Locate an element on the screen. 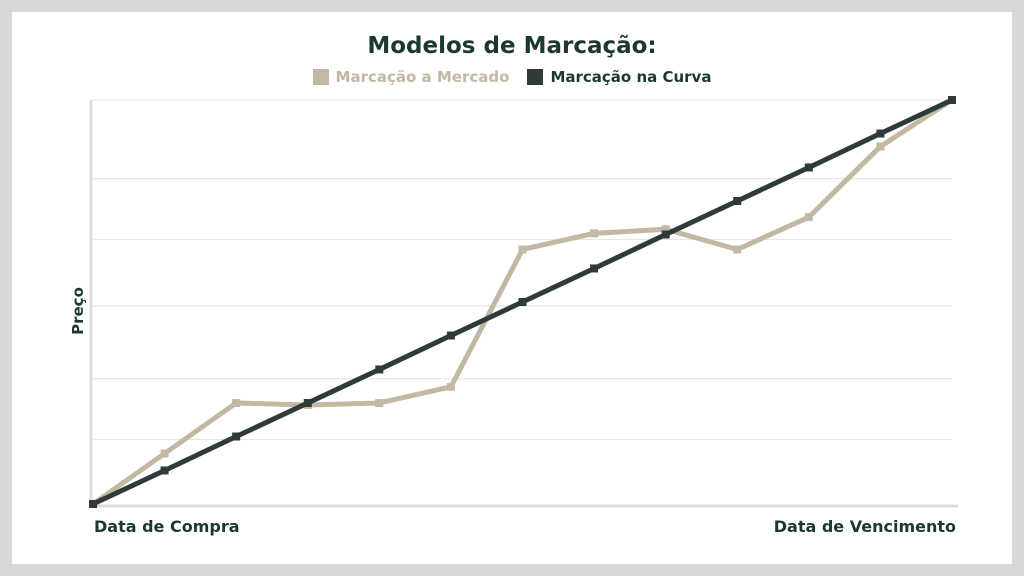 This screenshot has width=1024, height=576. legend-swatch-curva is located at coordinates (535, 77).